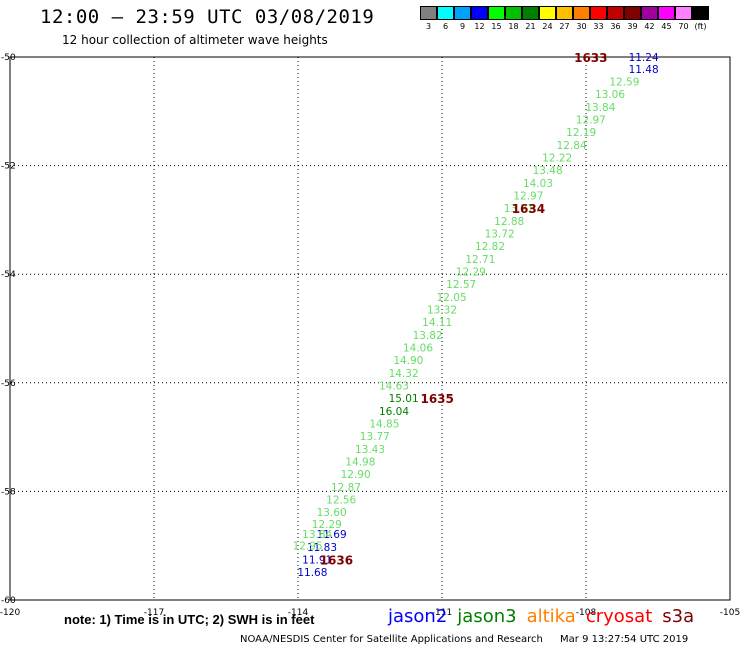 The height and width of the screenshot is (650, 740). I want to click on timestamp-text: Mar 9 13:27:54 UTC 2019, so click(624, 639).